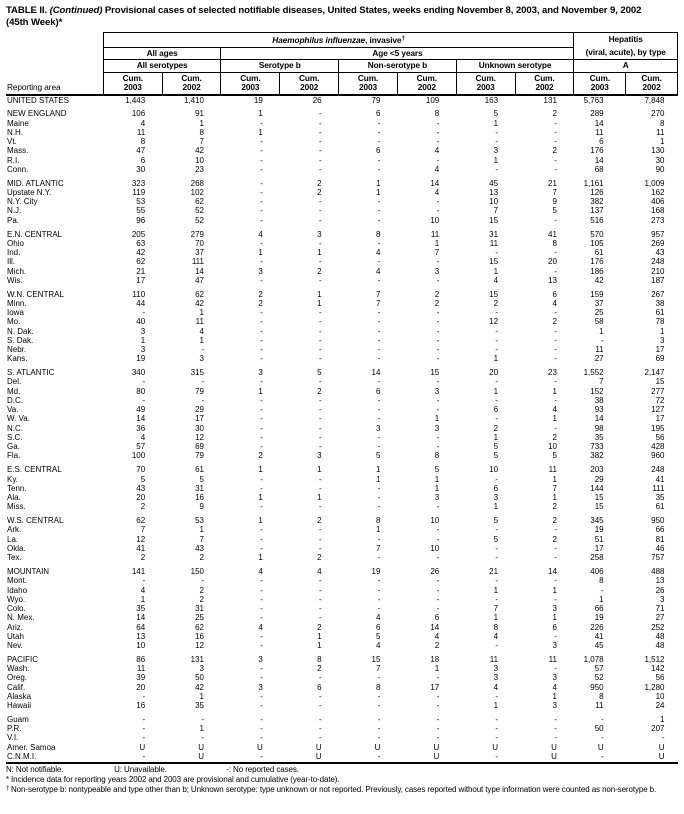 This screenshot has width=684, height=814. What do you see at coordinates (378, 303) in the screenshot?
I see `value-cell: 7` at bounding box center [378, 303].